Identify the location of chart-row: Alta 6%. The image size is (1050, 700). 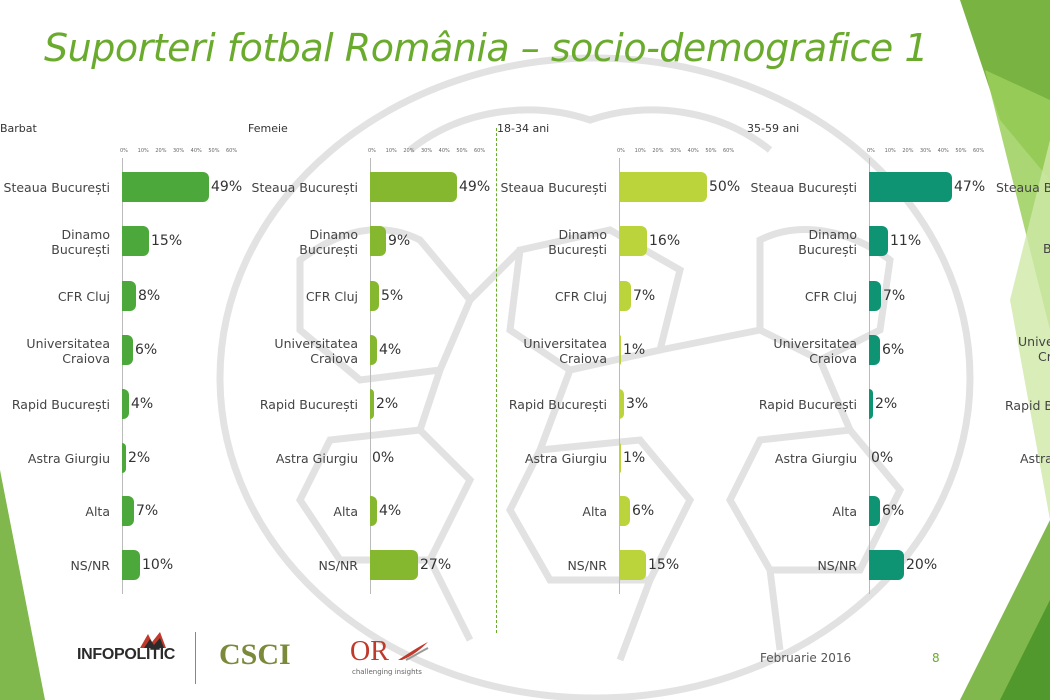
(621, 521).